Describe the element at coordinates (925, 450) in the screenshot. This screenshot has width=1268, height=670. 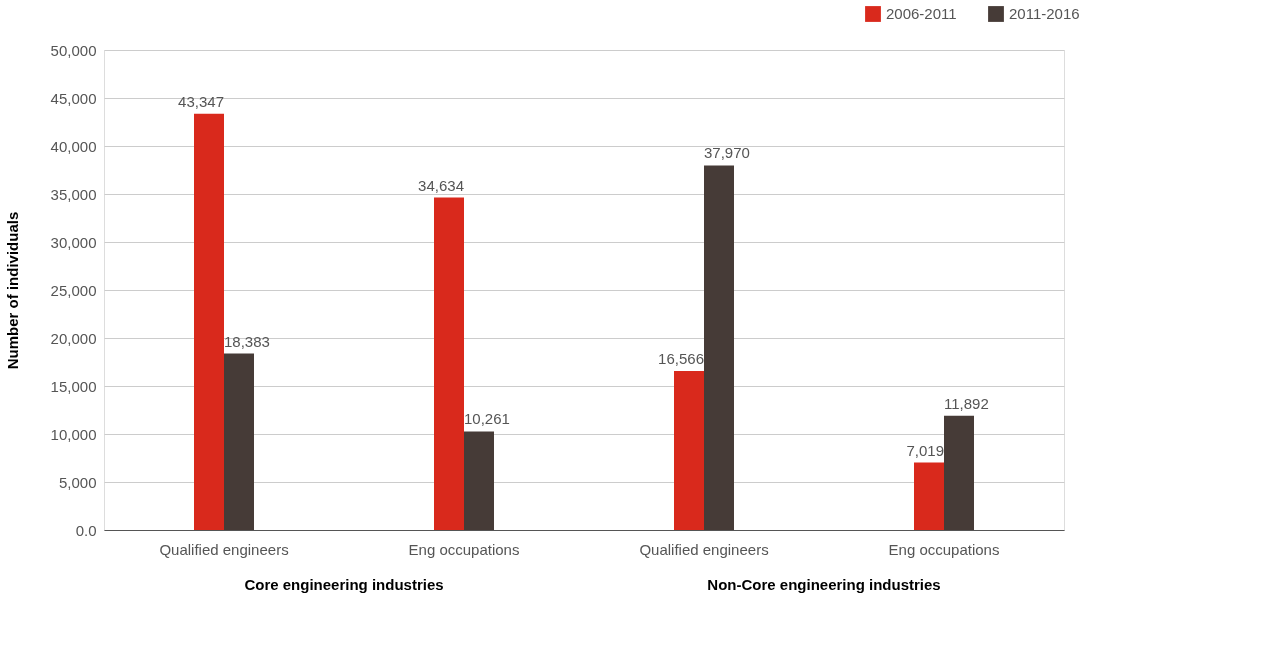
I see `data-label: 7,019` at that location.